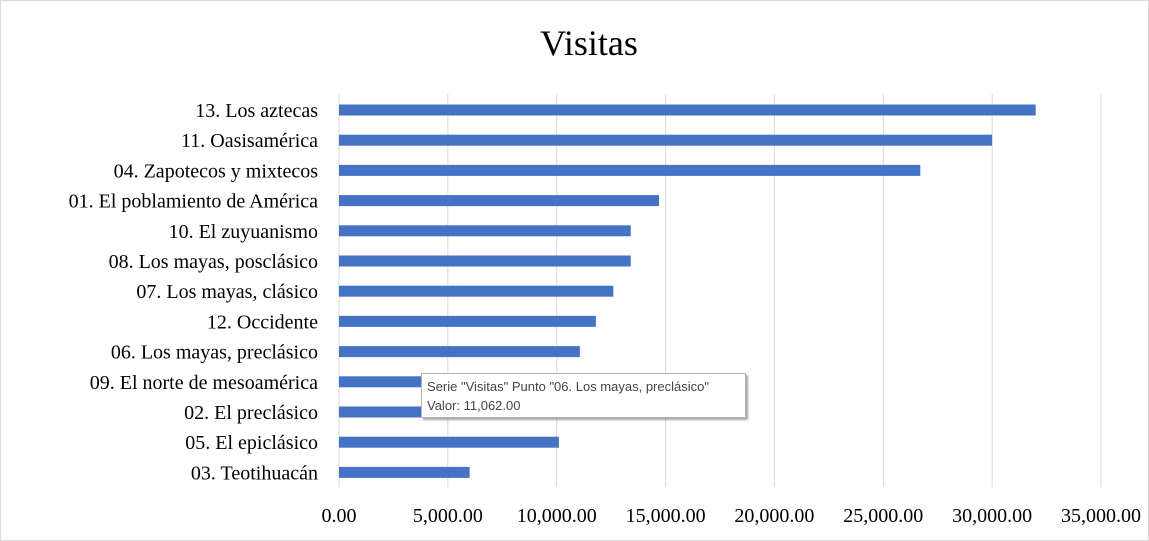 This screenshot has height=541, width=1149. What do you see at coordinates (193, 202) in the screenshot?
I see `category-label: 01. El poblamiento de América` at bounding box center [193, 202].